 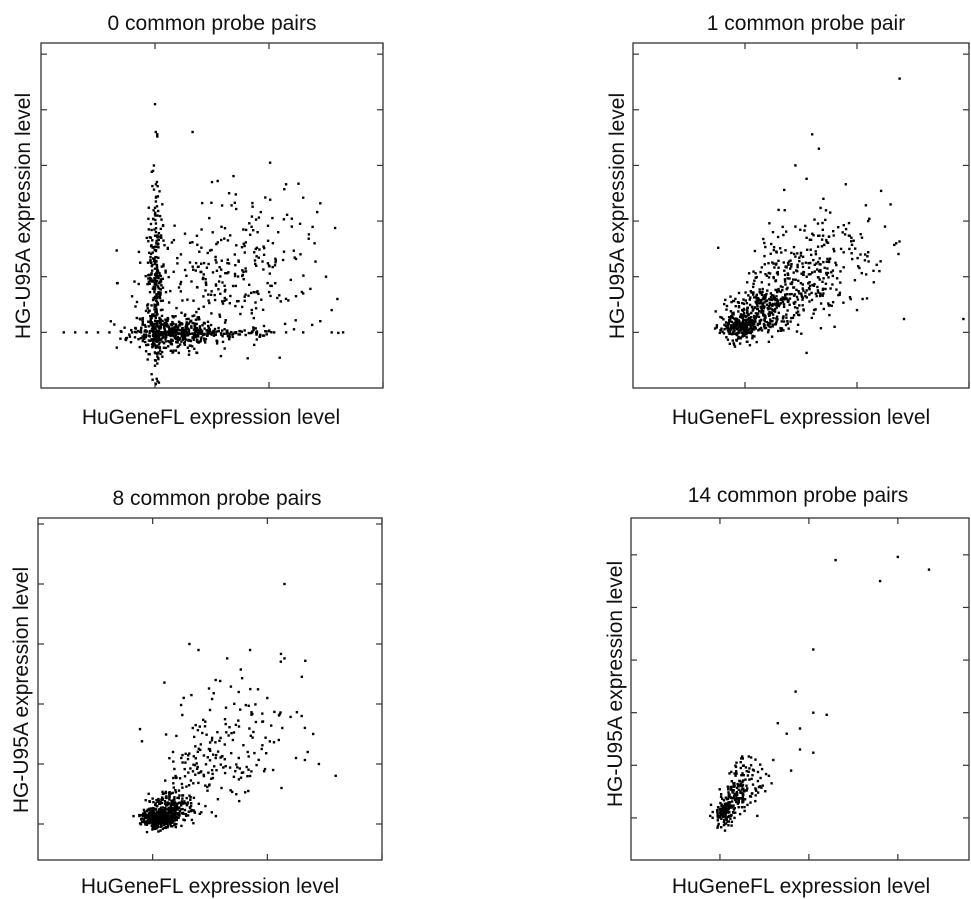 What do you see at coordinates (217, 498) in the screenshot?
I see `chart-title: 8 common probe pairs` at bounding box center [217, 498].